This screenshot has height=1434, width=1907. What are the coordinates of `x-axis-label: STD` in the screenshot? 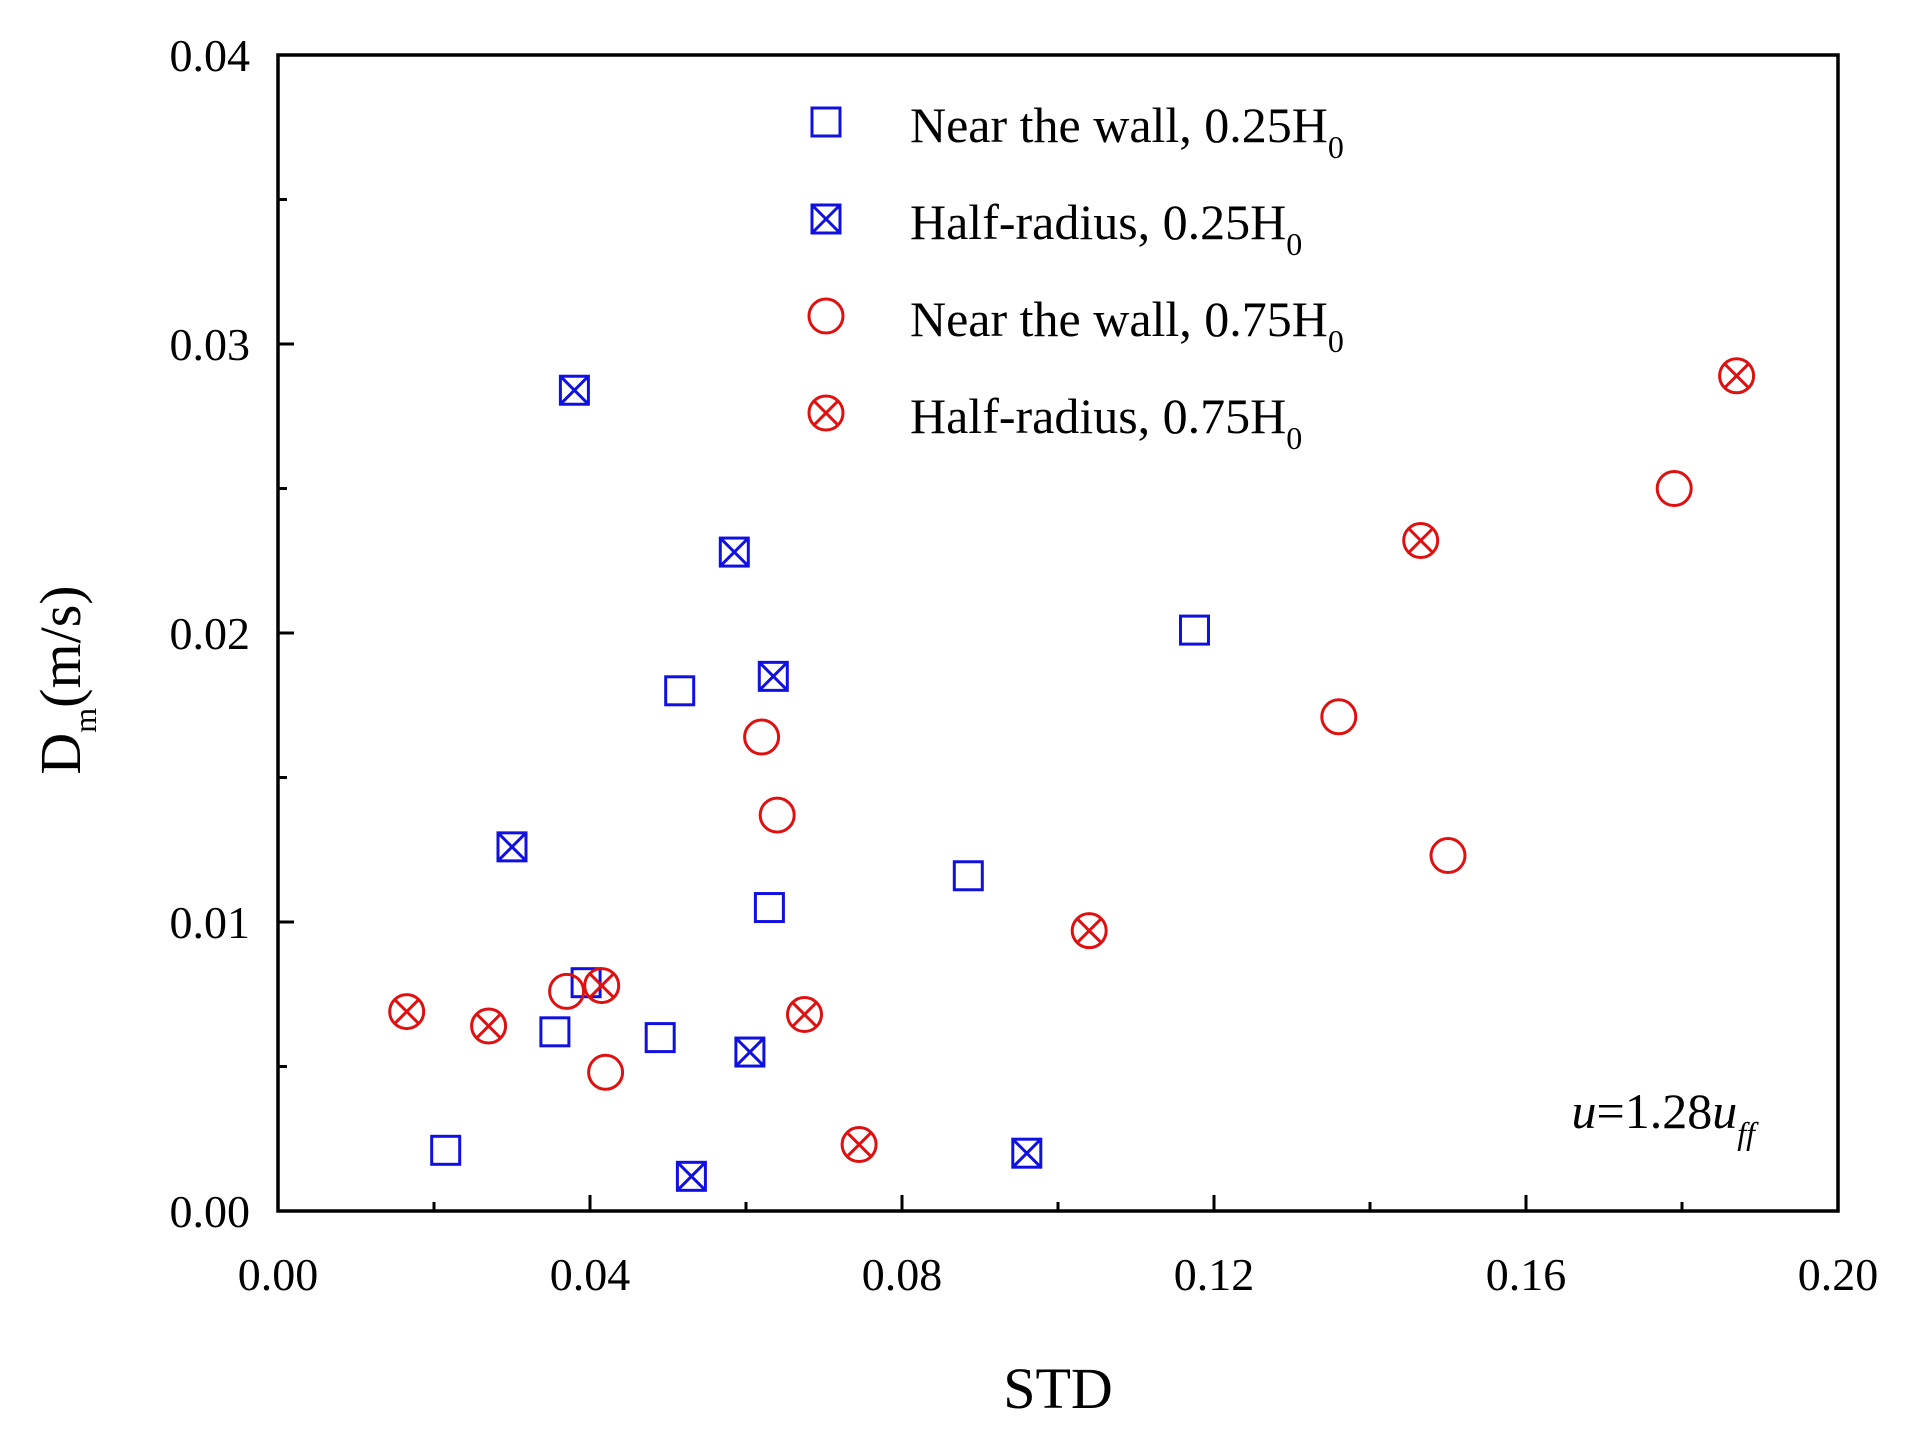 It's located at (1058, 1388).